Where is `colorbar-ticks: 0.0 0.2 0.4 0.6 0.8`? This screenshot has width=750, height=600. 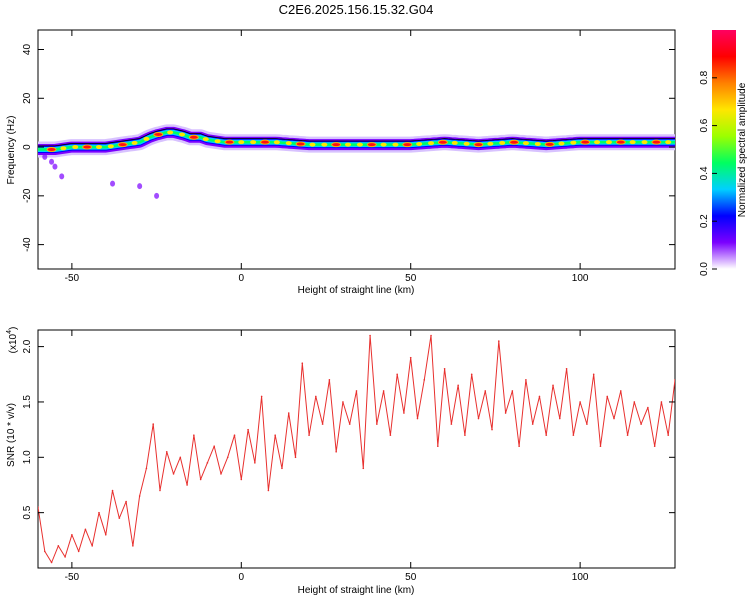
colorbar-ticks: 0.0 0.2 0.4 0.6 0.8 is located at coordinates (708, 173).